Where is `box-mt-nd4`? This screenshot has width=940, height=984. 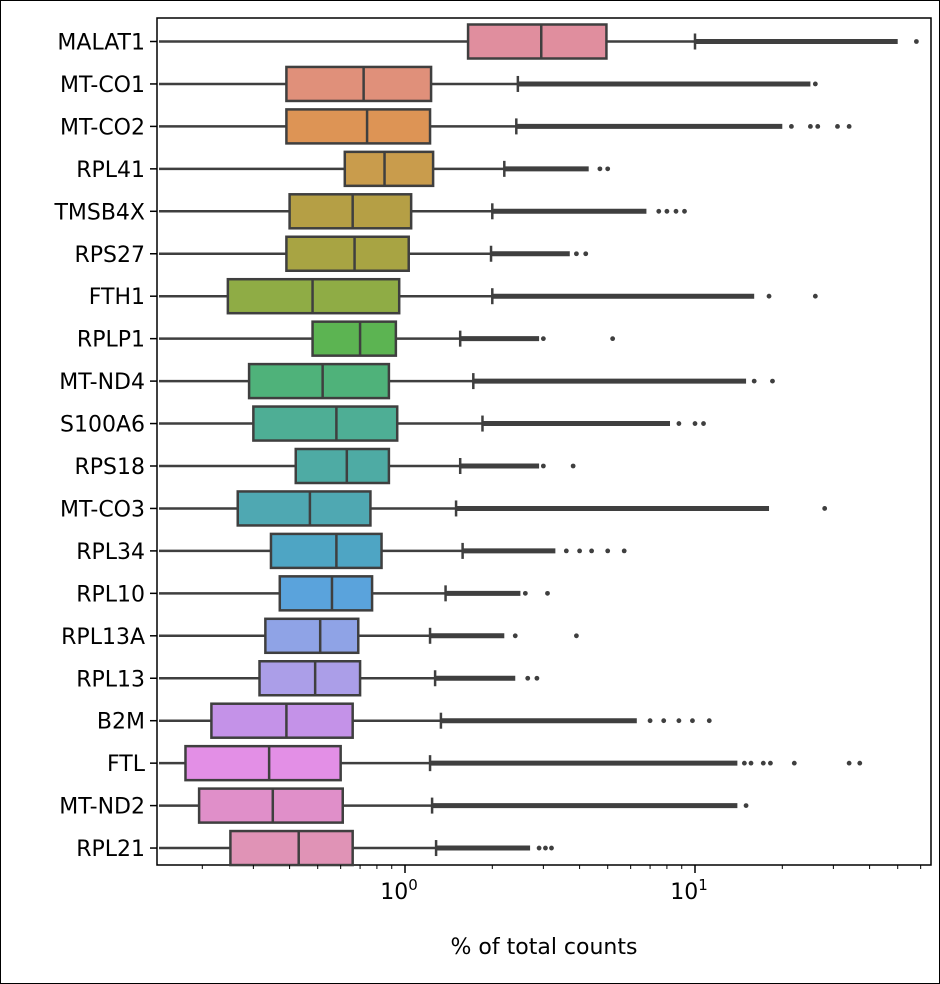 box-mt-nd4 is located at coordinates (467, 381).